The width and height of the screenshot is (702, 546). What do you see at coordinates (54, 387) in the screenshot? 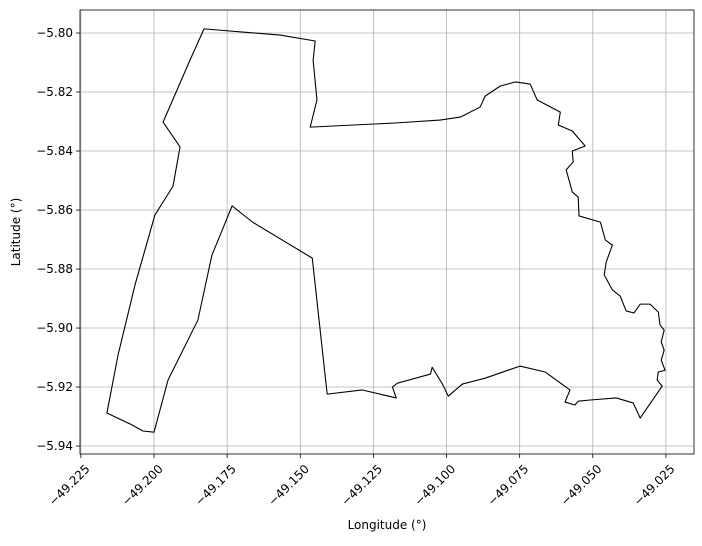
I see `y-tick-label: −5.92` at bounding box center [54, 387].